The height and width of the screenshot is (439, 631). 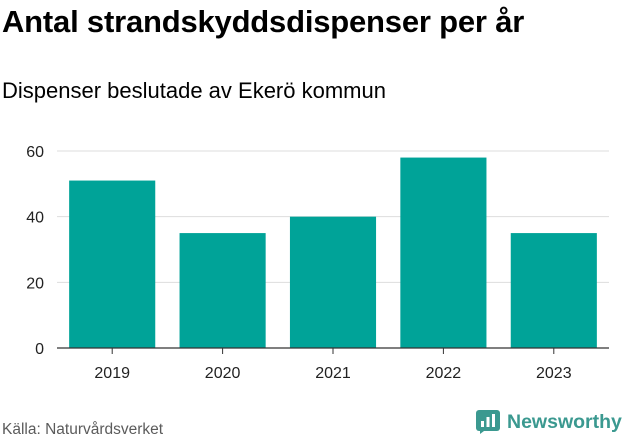 I want to click on x-tick-label: 2022, so click(x=444, y=373).